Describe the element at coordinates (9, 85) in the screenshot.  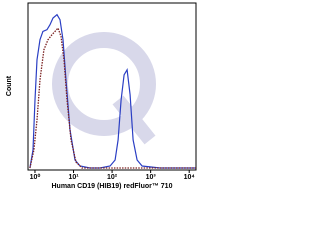
I see `y-axis-label: Count` at that location.